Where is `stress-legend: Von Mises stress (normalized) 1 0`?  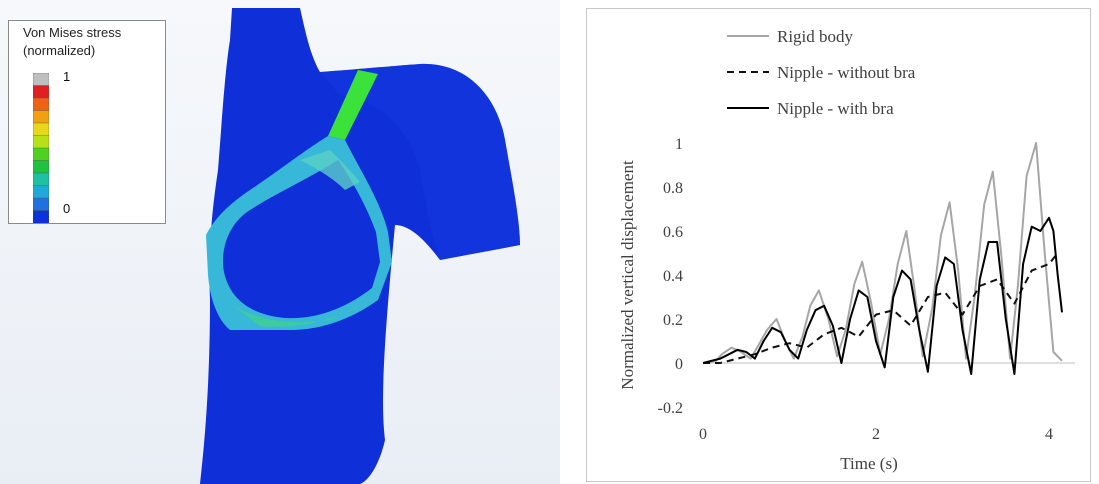
stress-legend: Von Mises stress (normalized) 1 0 is located at coordinates (87, 122).